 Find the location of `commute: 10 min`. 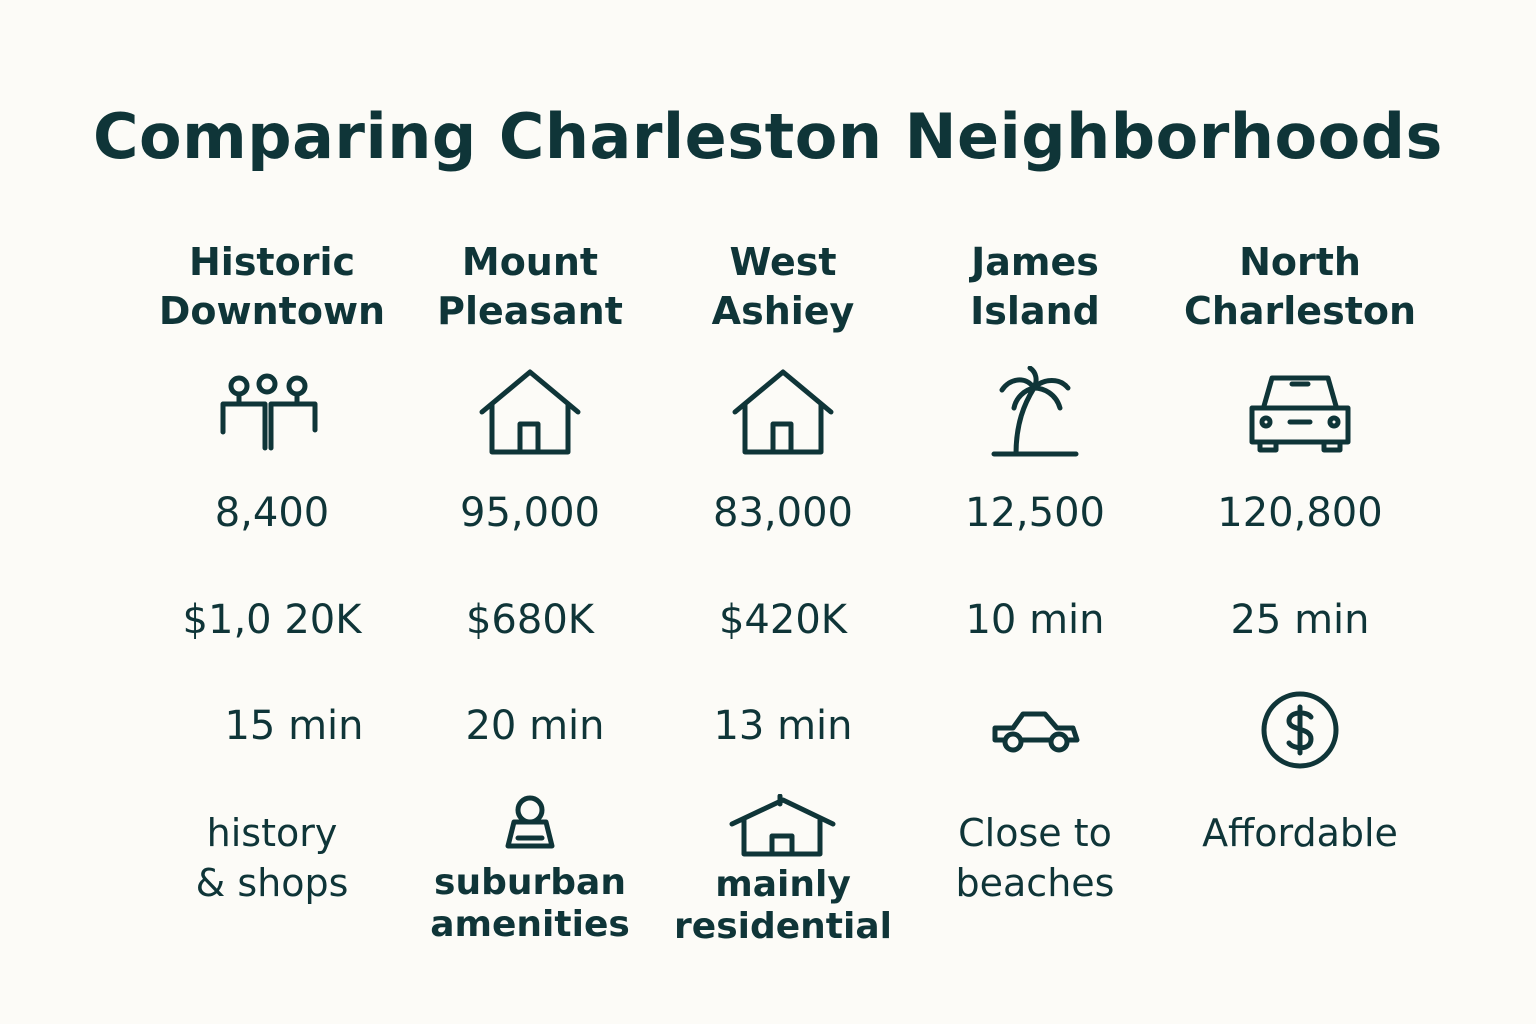

commute: 10 min is located at coordinates (1035, 620).